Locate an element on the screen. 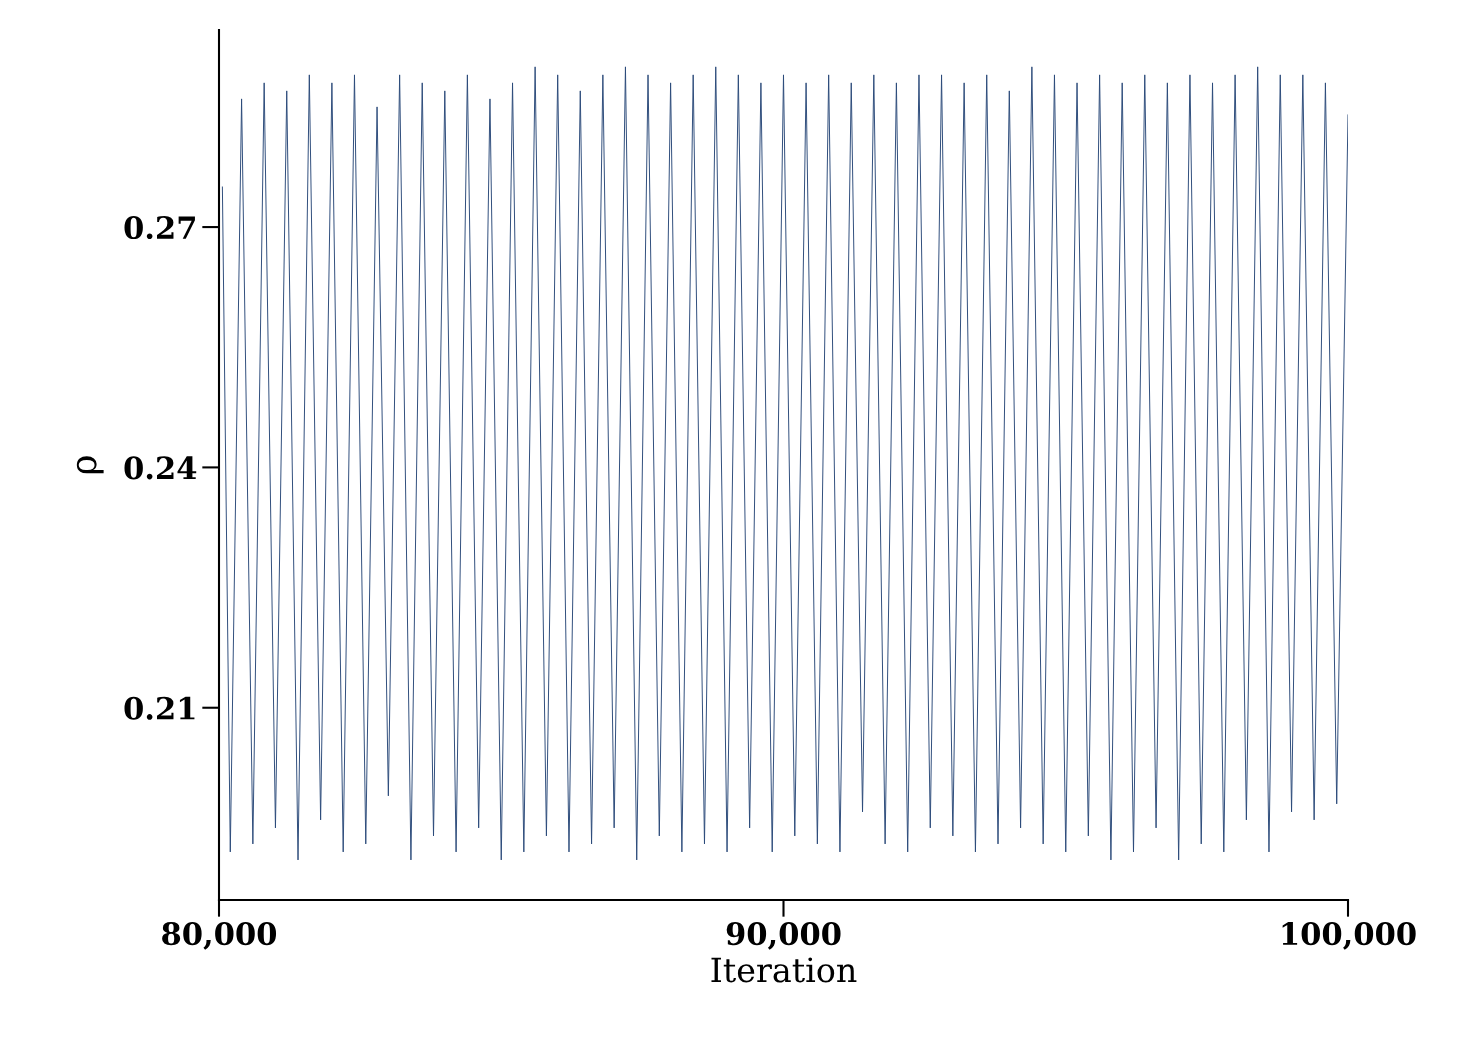  y-tick-label: 0.27 is located at coordinates (159, 228).